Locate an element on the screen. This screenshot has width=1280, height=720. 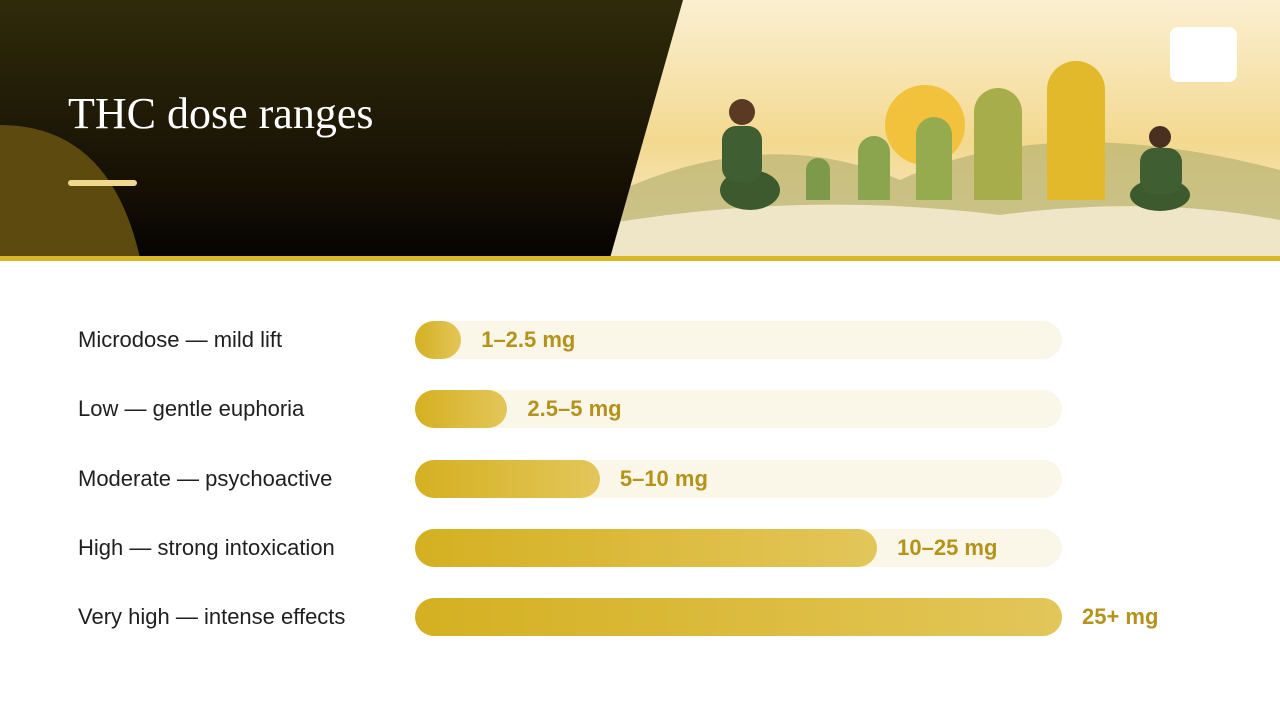
category-label: Moderate — psychoactive is located at coordinates (205, 478).